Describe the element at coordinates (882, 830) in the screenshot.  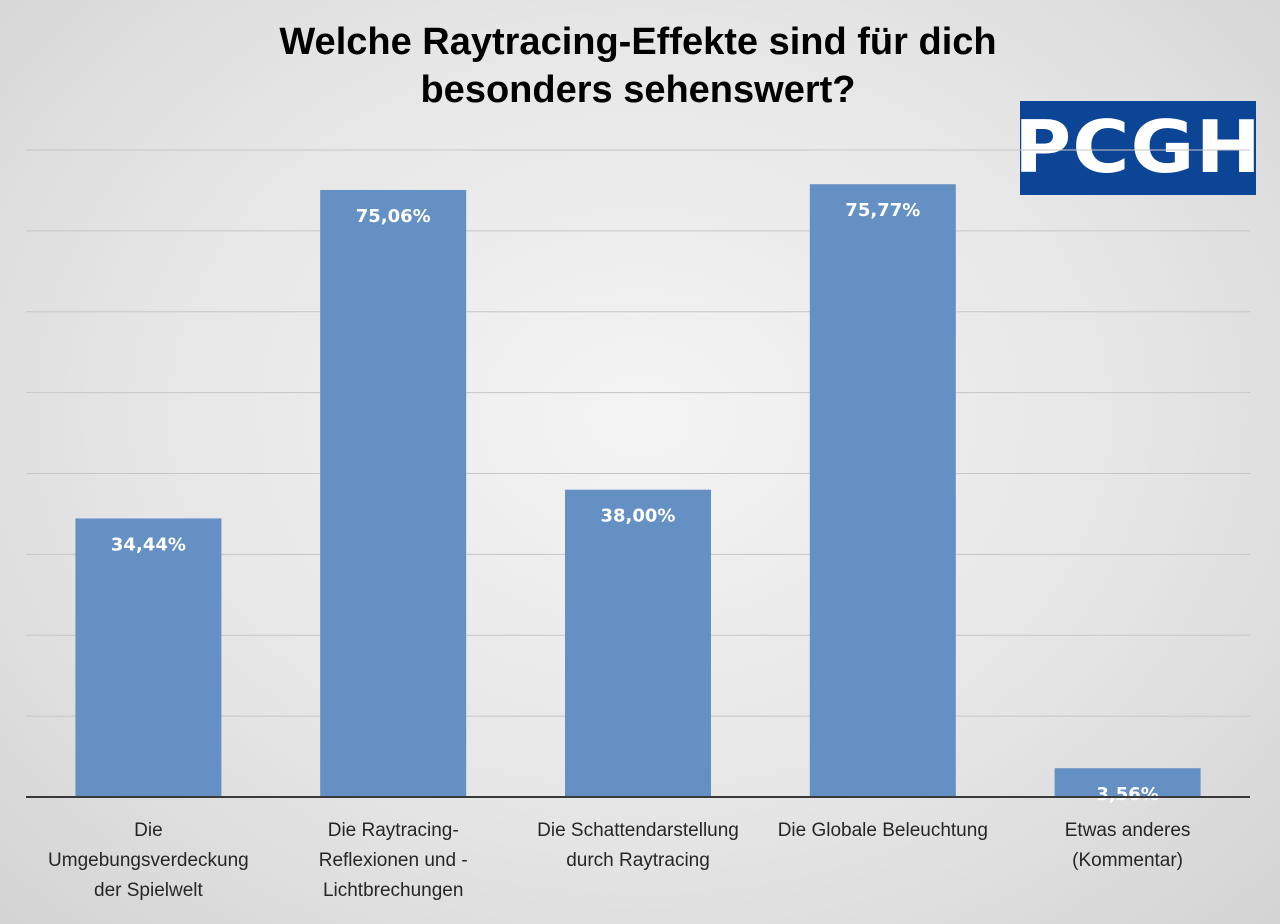
I see `category-label: Die Globale Beleuchtung` at that location.